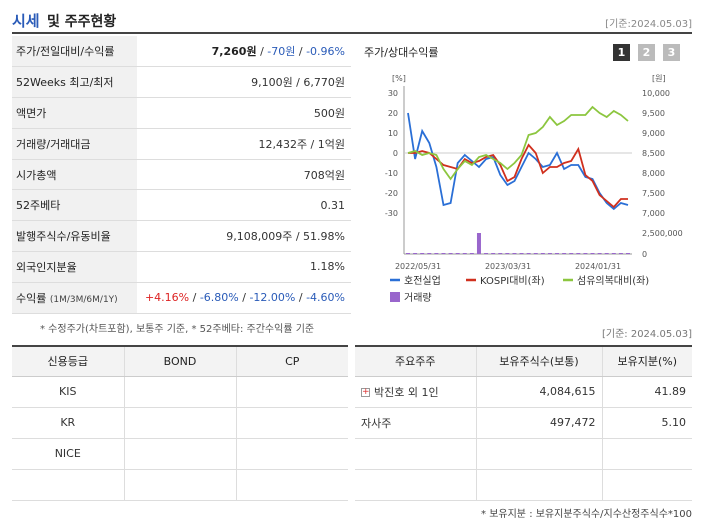 This screenshot has width=702, height=525. I want to click on price-change-pct: -0.96%, so click(325, 52).